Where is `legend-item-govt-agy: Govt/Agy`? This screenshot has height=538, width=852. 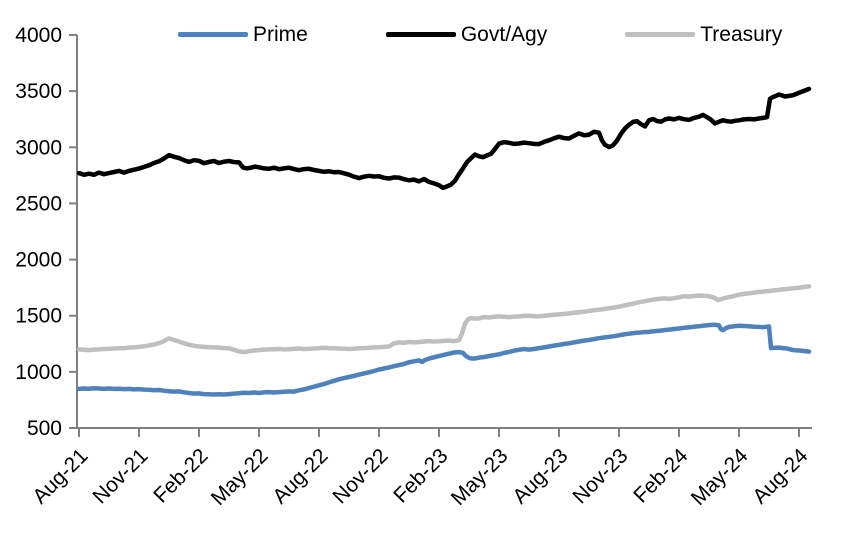 legend-item-govt-agy: Govt/Agy is located at coordinates (466, 34).